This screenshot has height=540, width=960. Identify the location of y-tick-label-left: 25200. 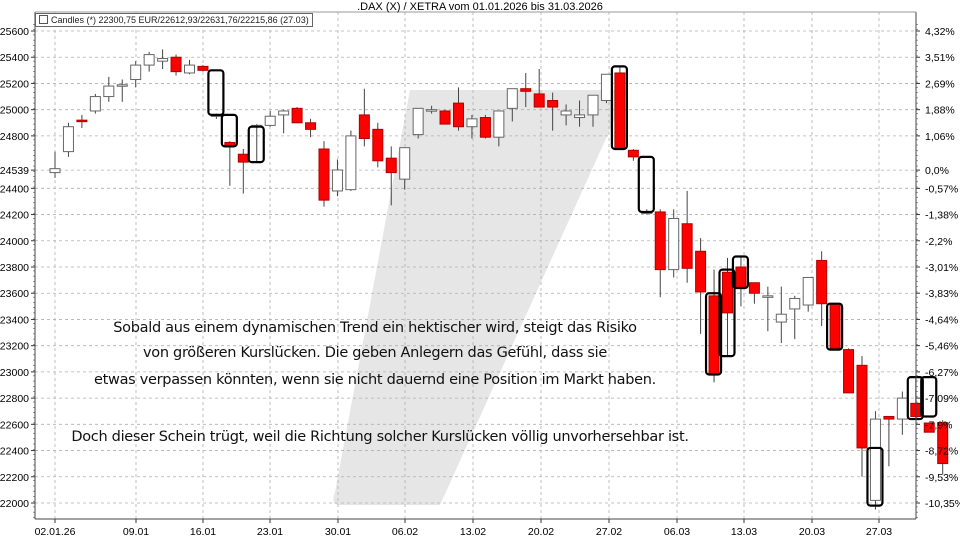
(14, 84).